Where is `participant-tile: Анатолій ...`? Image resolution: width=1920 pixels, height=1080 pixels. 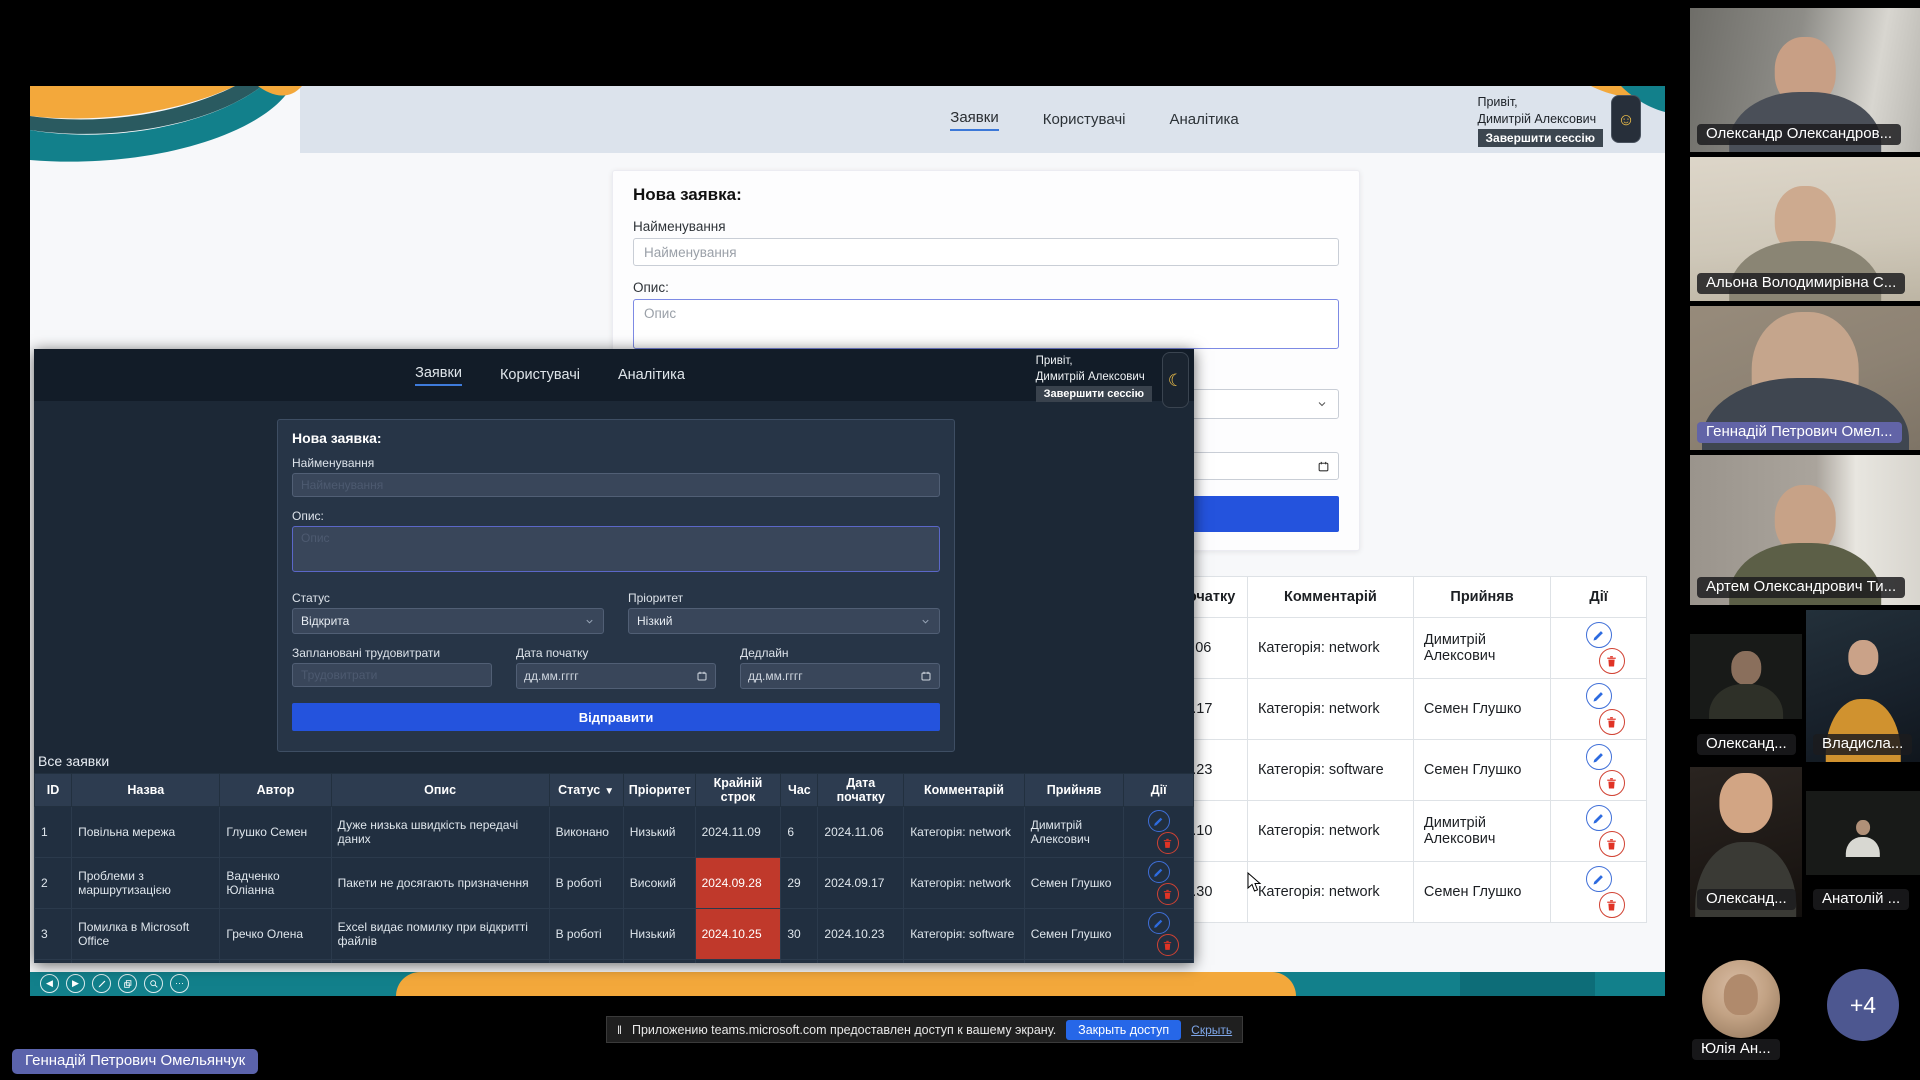
participant-tile: Анатолій ... is located at coordinates (1863, 842).